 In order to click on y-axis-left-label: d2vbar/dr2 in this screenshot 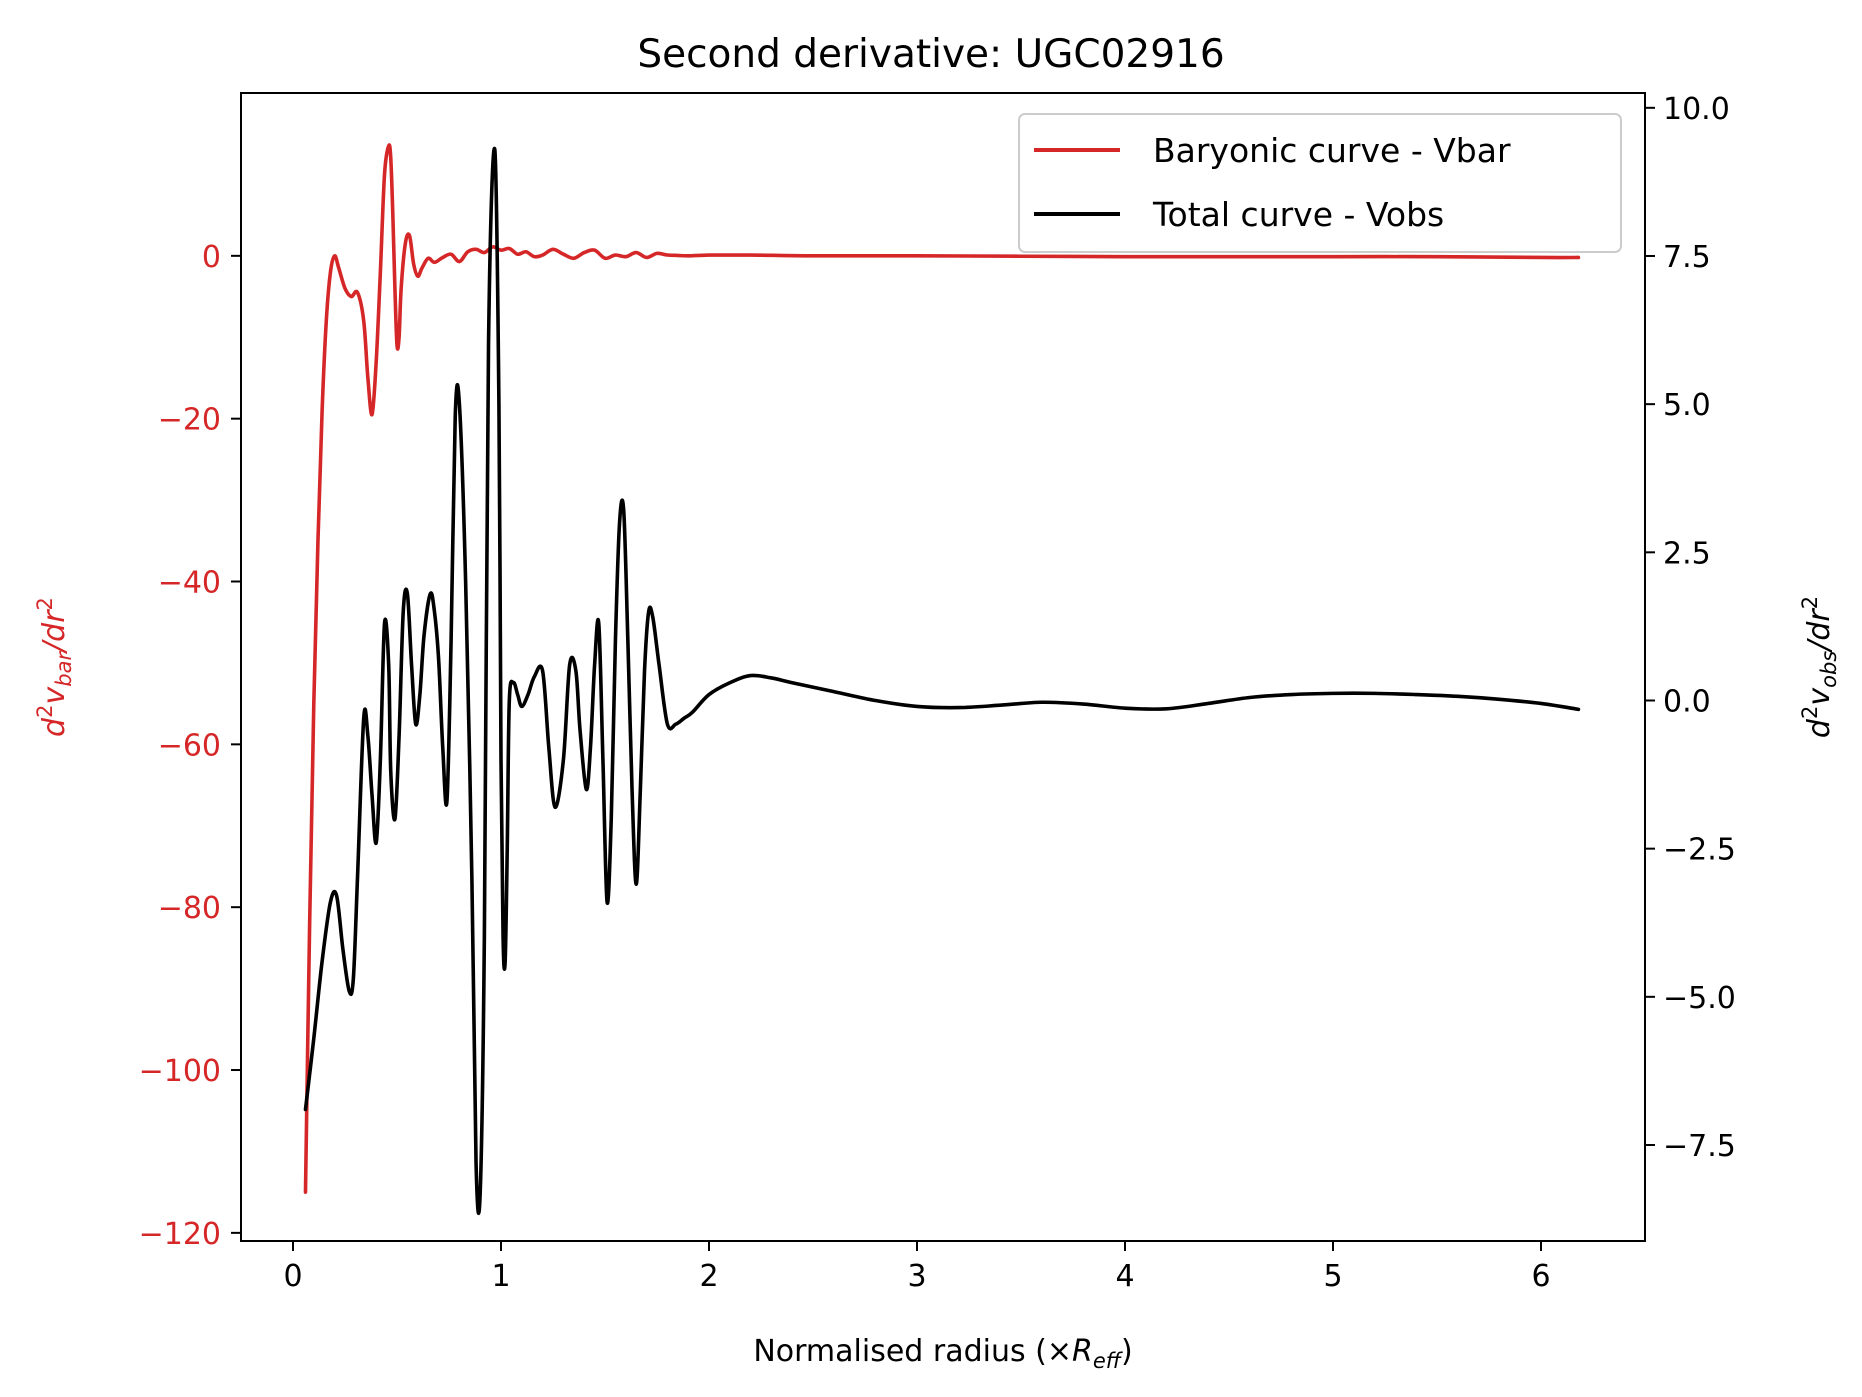, I will do `click(54, 667)`.